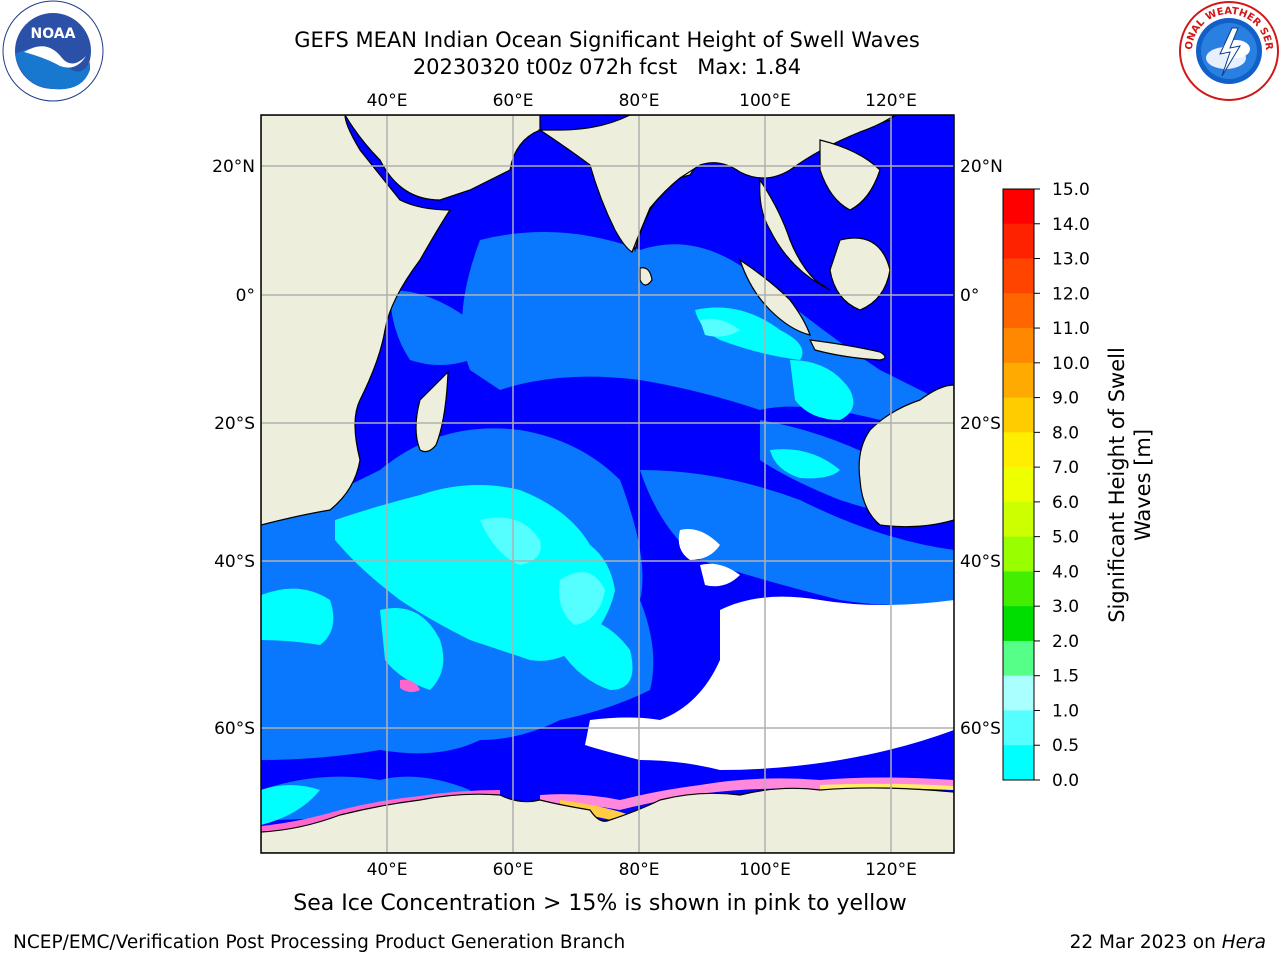 This screenshot has width=1280, height=960. Describe the element at coordinates (639, 101) in the screenshot. I see `lon-label-top: 80°E` at that location.